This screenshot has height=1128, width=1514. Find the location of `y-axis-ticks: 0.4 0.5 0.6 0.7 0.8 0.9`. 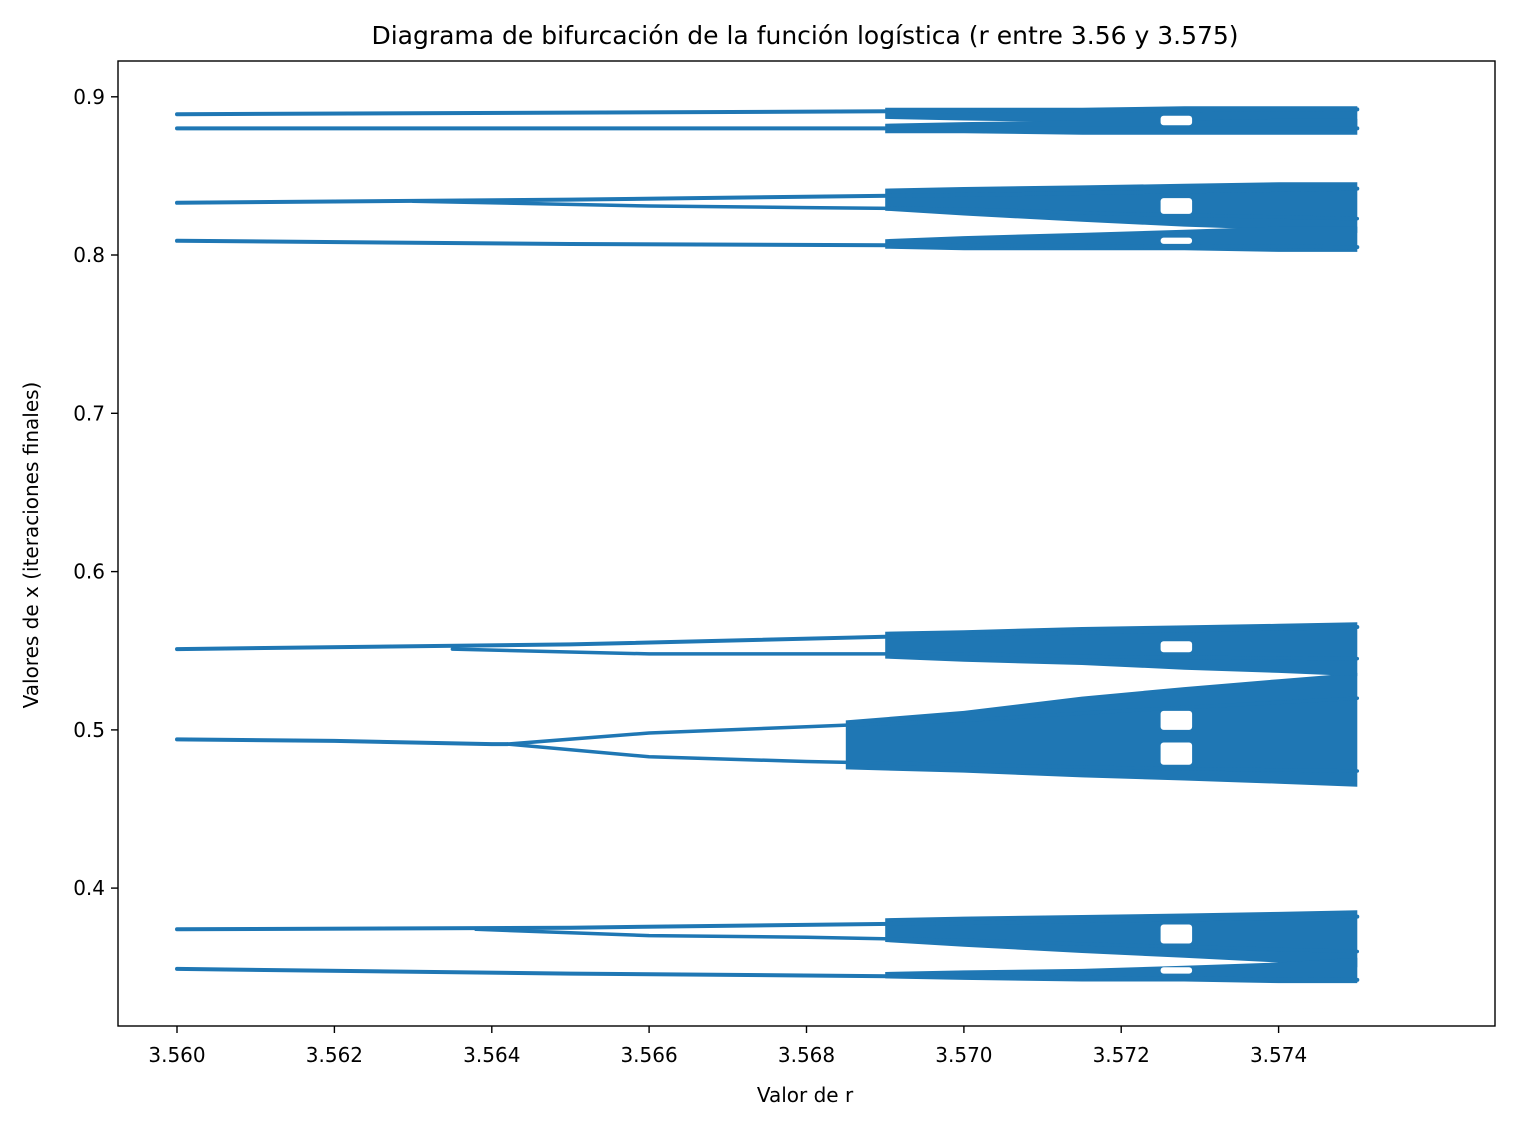

y-axis-ticks: 0.4 0.5 0.6 0.7 0.8 0.9 is located at coordinates (95, 492).